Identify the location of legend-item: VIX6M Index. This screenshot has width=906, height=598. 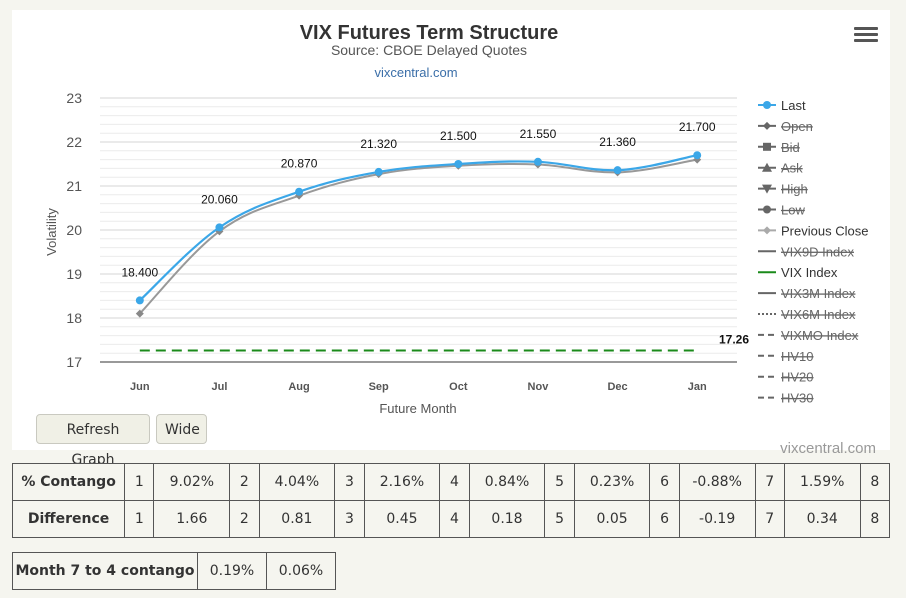
(807, 314).